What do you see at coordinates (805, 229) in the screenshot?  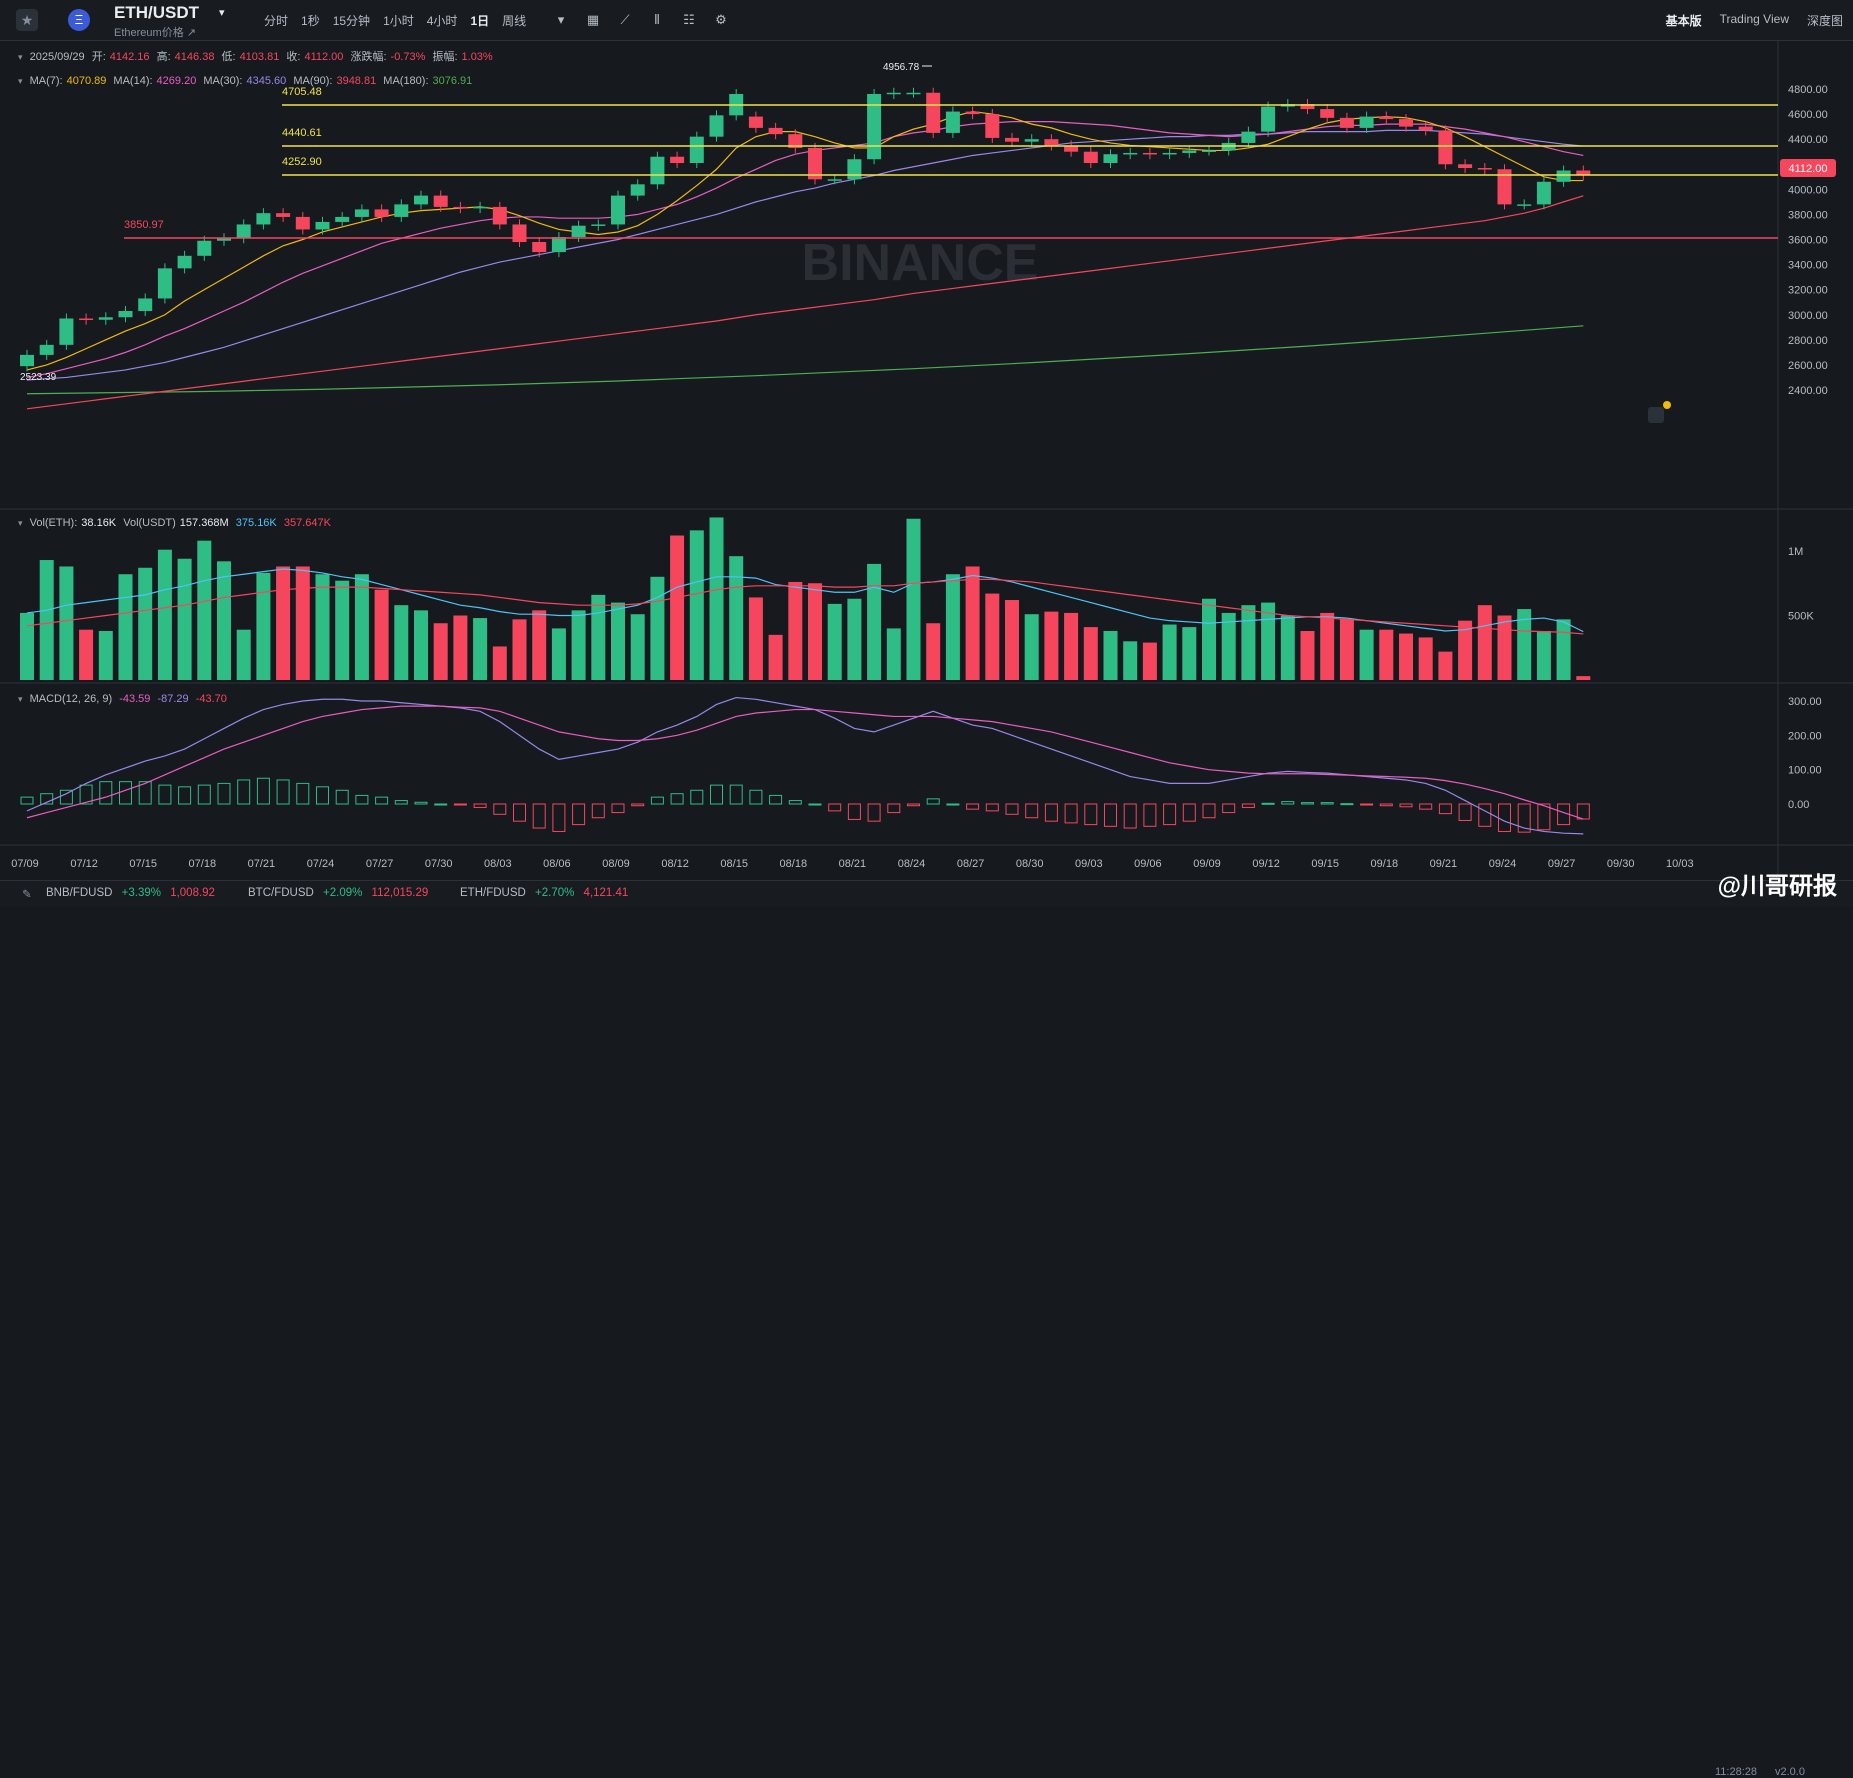 I see `candlestick-series` at bounding box center [805, 229].